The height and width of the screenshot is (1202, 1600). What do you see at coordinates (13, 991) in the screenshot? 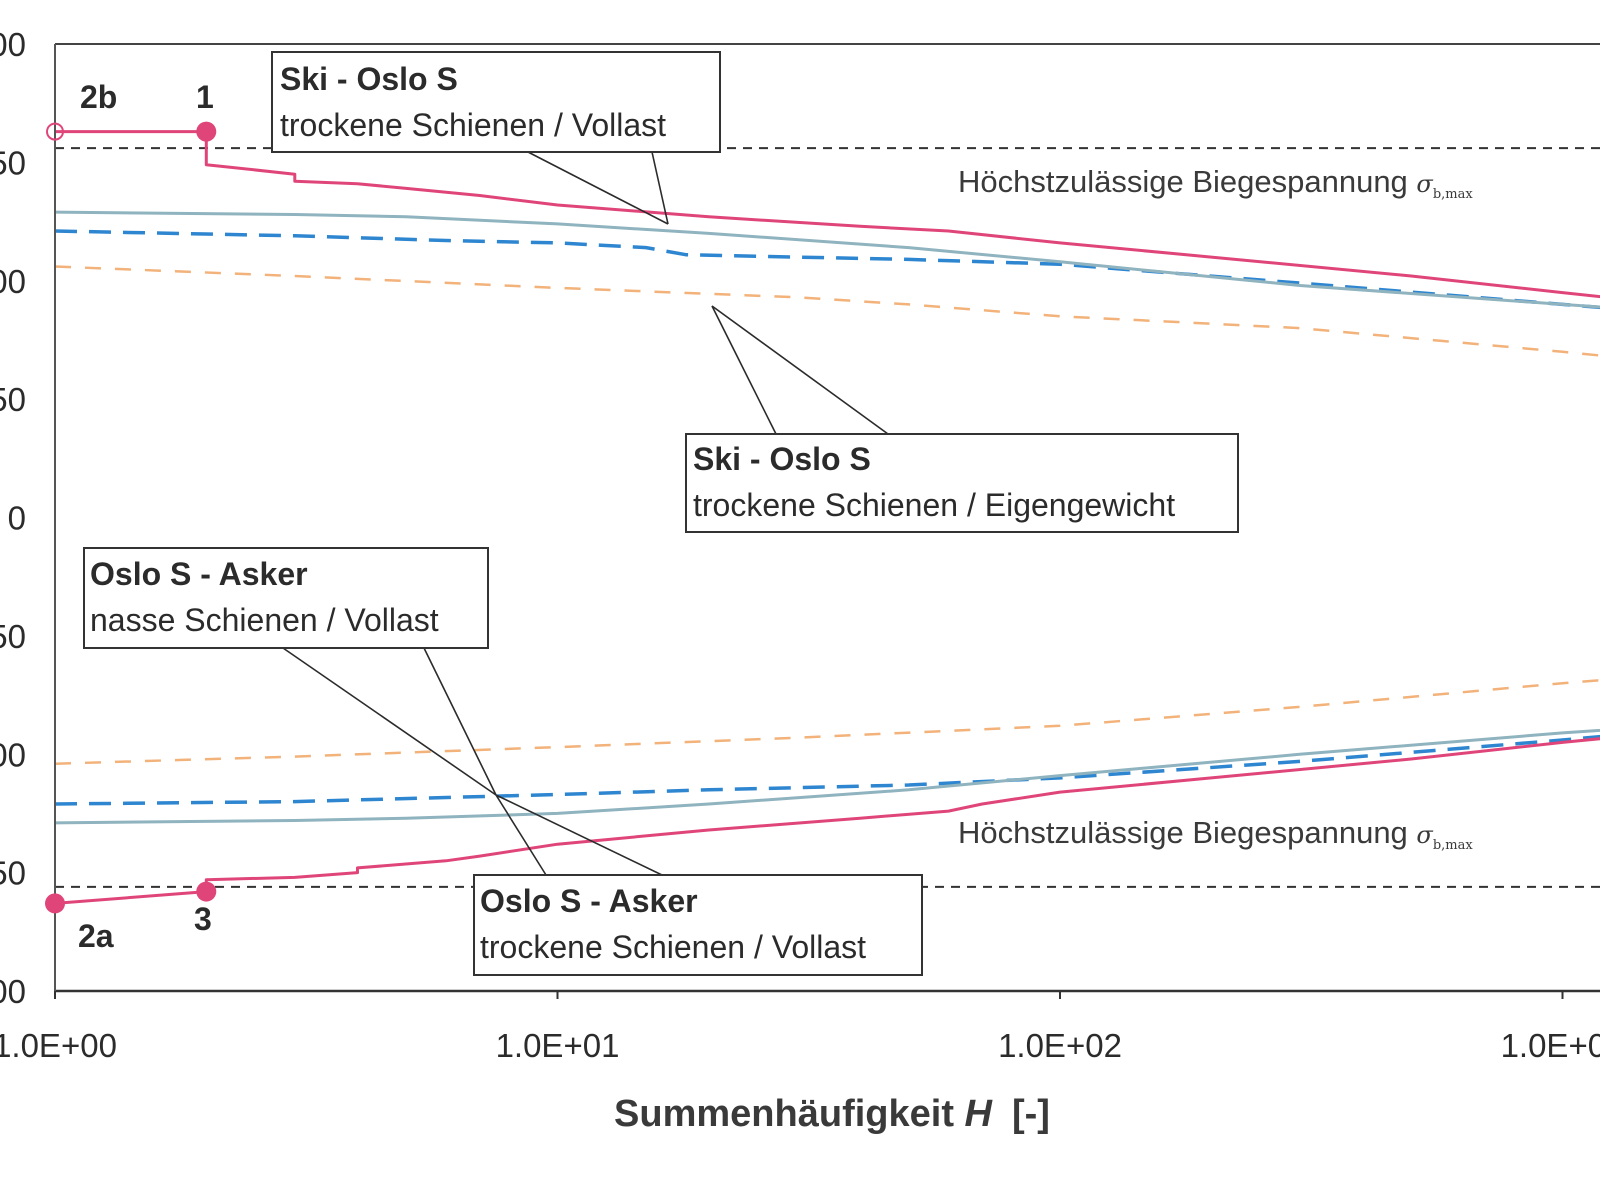
I see `y-tick-label-8: -200` at bounding box center [13, 991].